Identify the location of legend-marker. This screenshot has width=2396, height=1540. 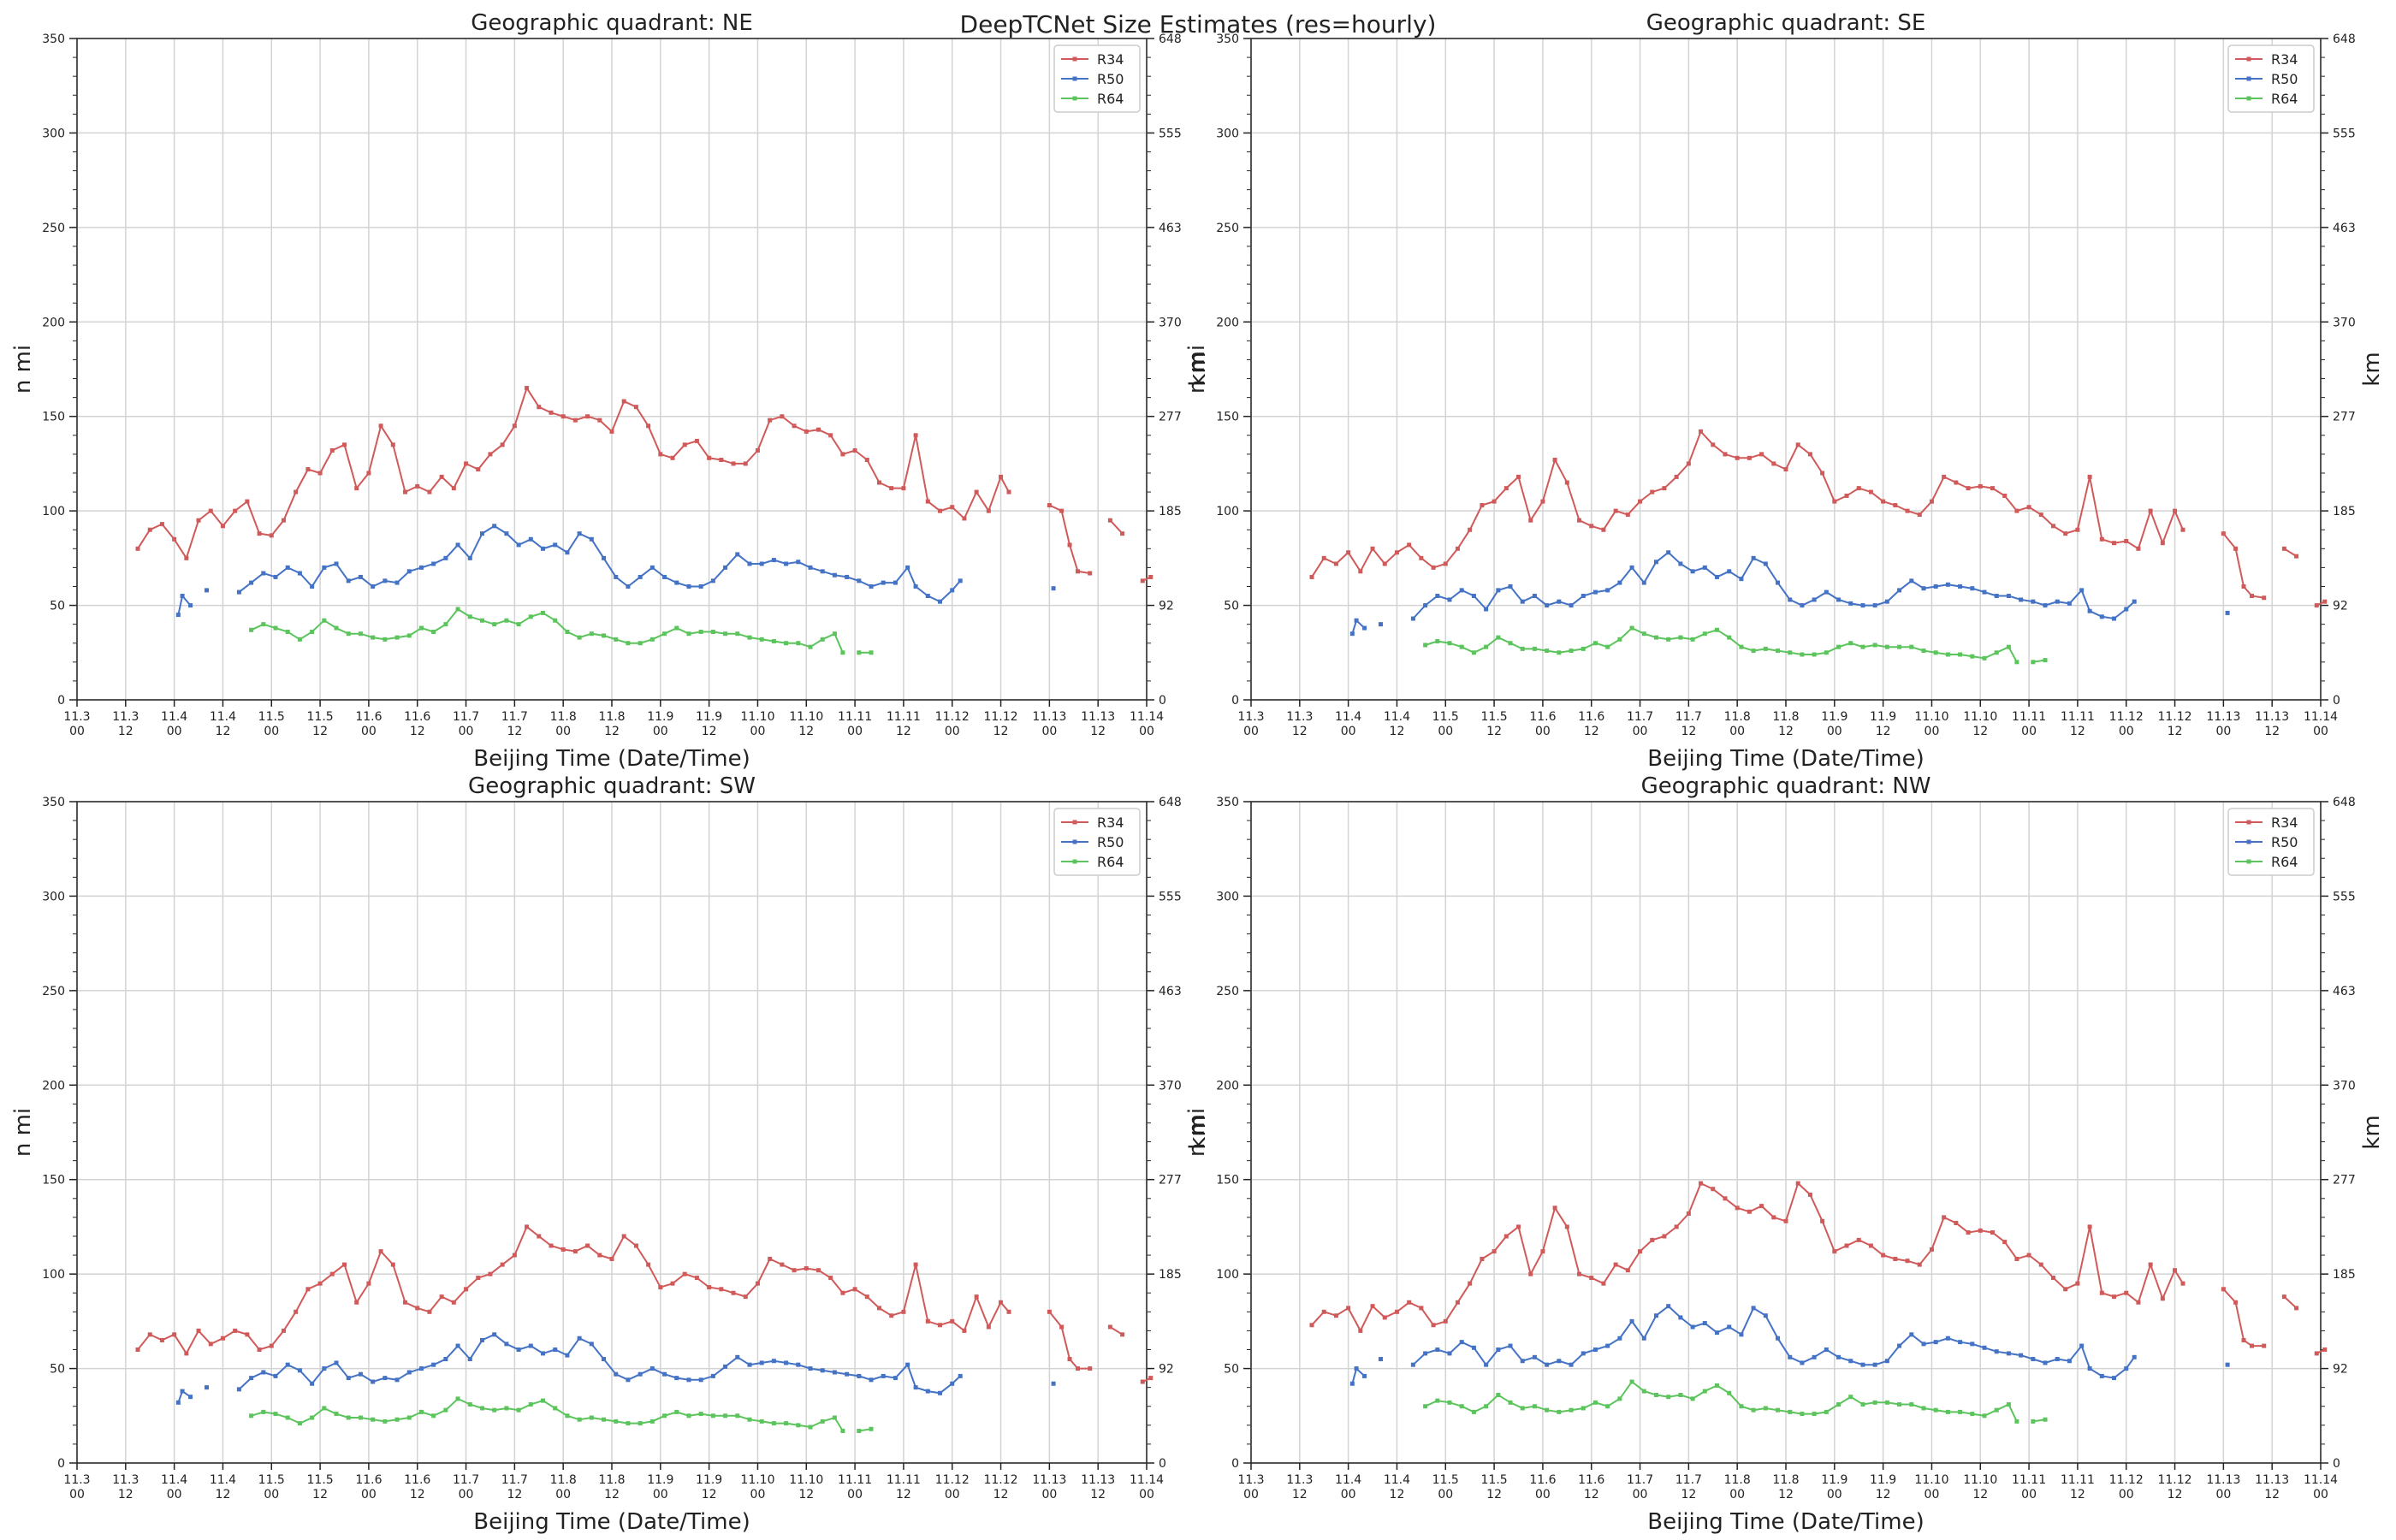
(2248, 841).